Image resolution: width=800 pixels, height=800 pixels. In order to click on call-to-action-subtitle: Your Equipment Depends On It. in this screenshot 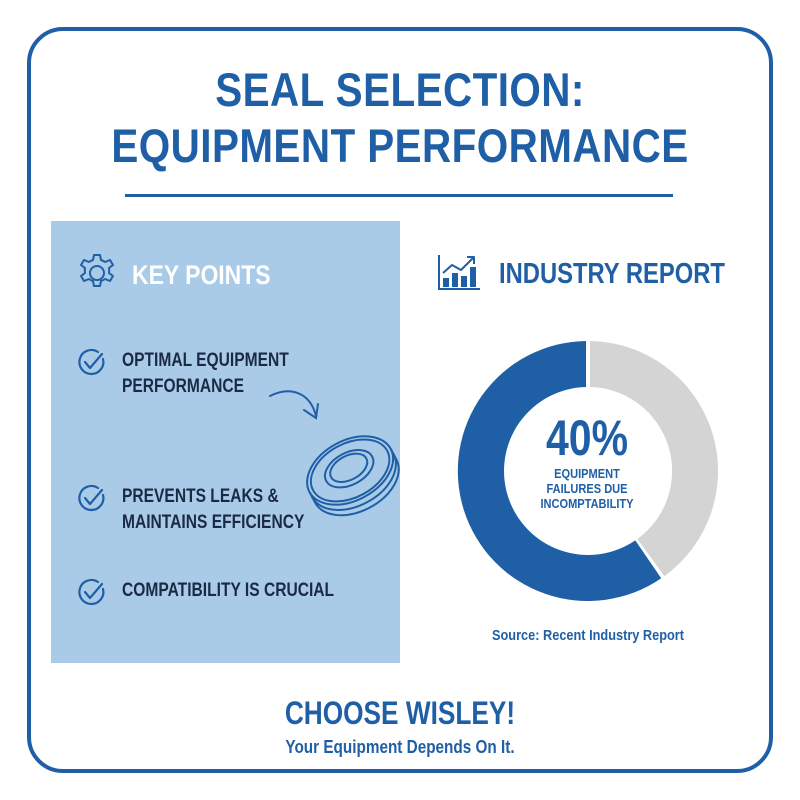, I will do `click(400, 747)`.